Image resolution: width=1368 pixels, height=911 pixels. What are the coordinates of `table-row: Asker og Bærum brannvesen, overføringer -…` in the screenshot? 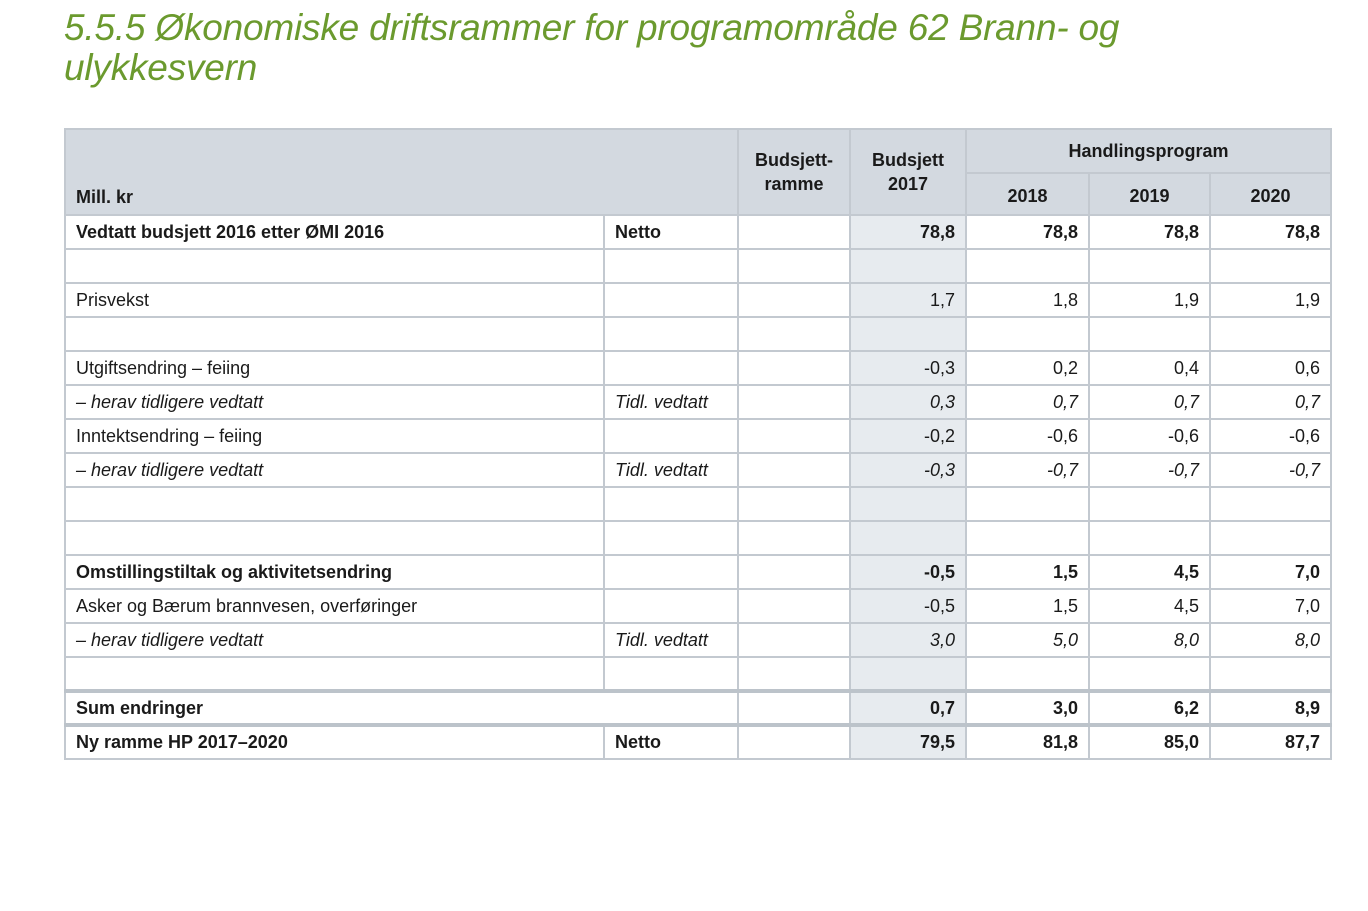 It's located at (698, 606).